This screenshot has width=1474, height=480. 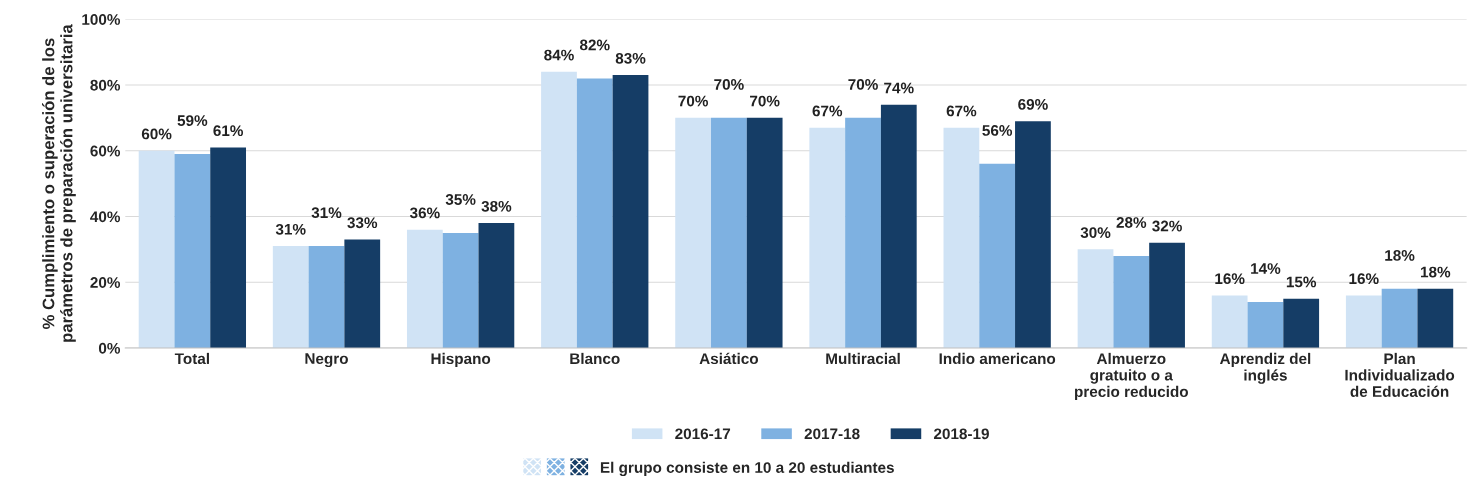 What do you see at coordinates (58, 183) in the screenshot?
I see `y-axis-title: % Cumplimiento o superación de los parámetros de preparación universitaria` at bounding box center [58, 183].